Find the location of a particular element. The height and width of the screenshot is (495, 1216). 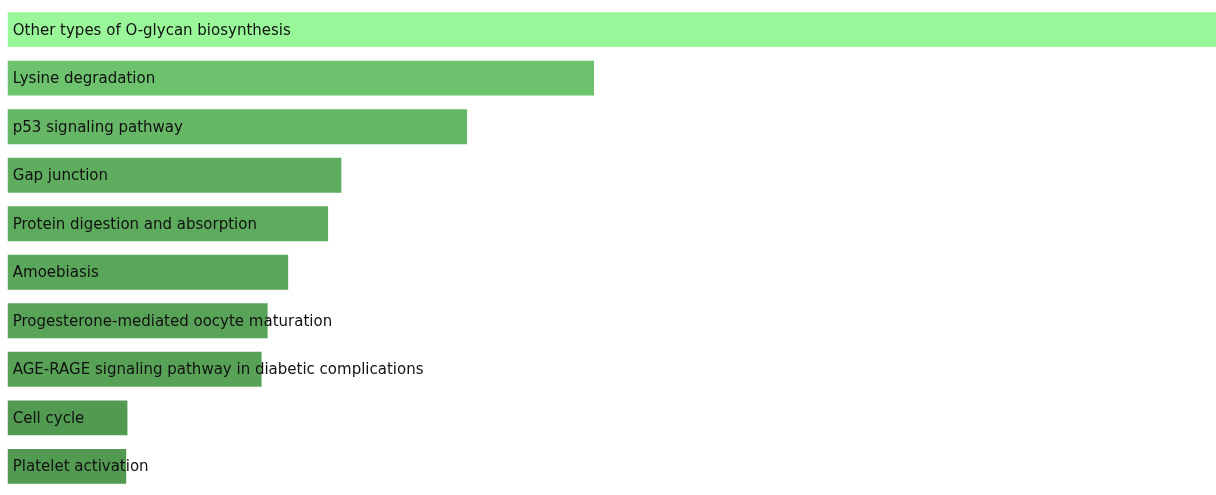

y-tick-label: Gap junction is located at coordinates (60, 175).